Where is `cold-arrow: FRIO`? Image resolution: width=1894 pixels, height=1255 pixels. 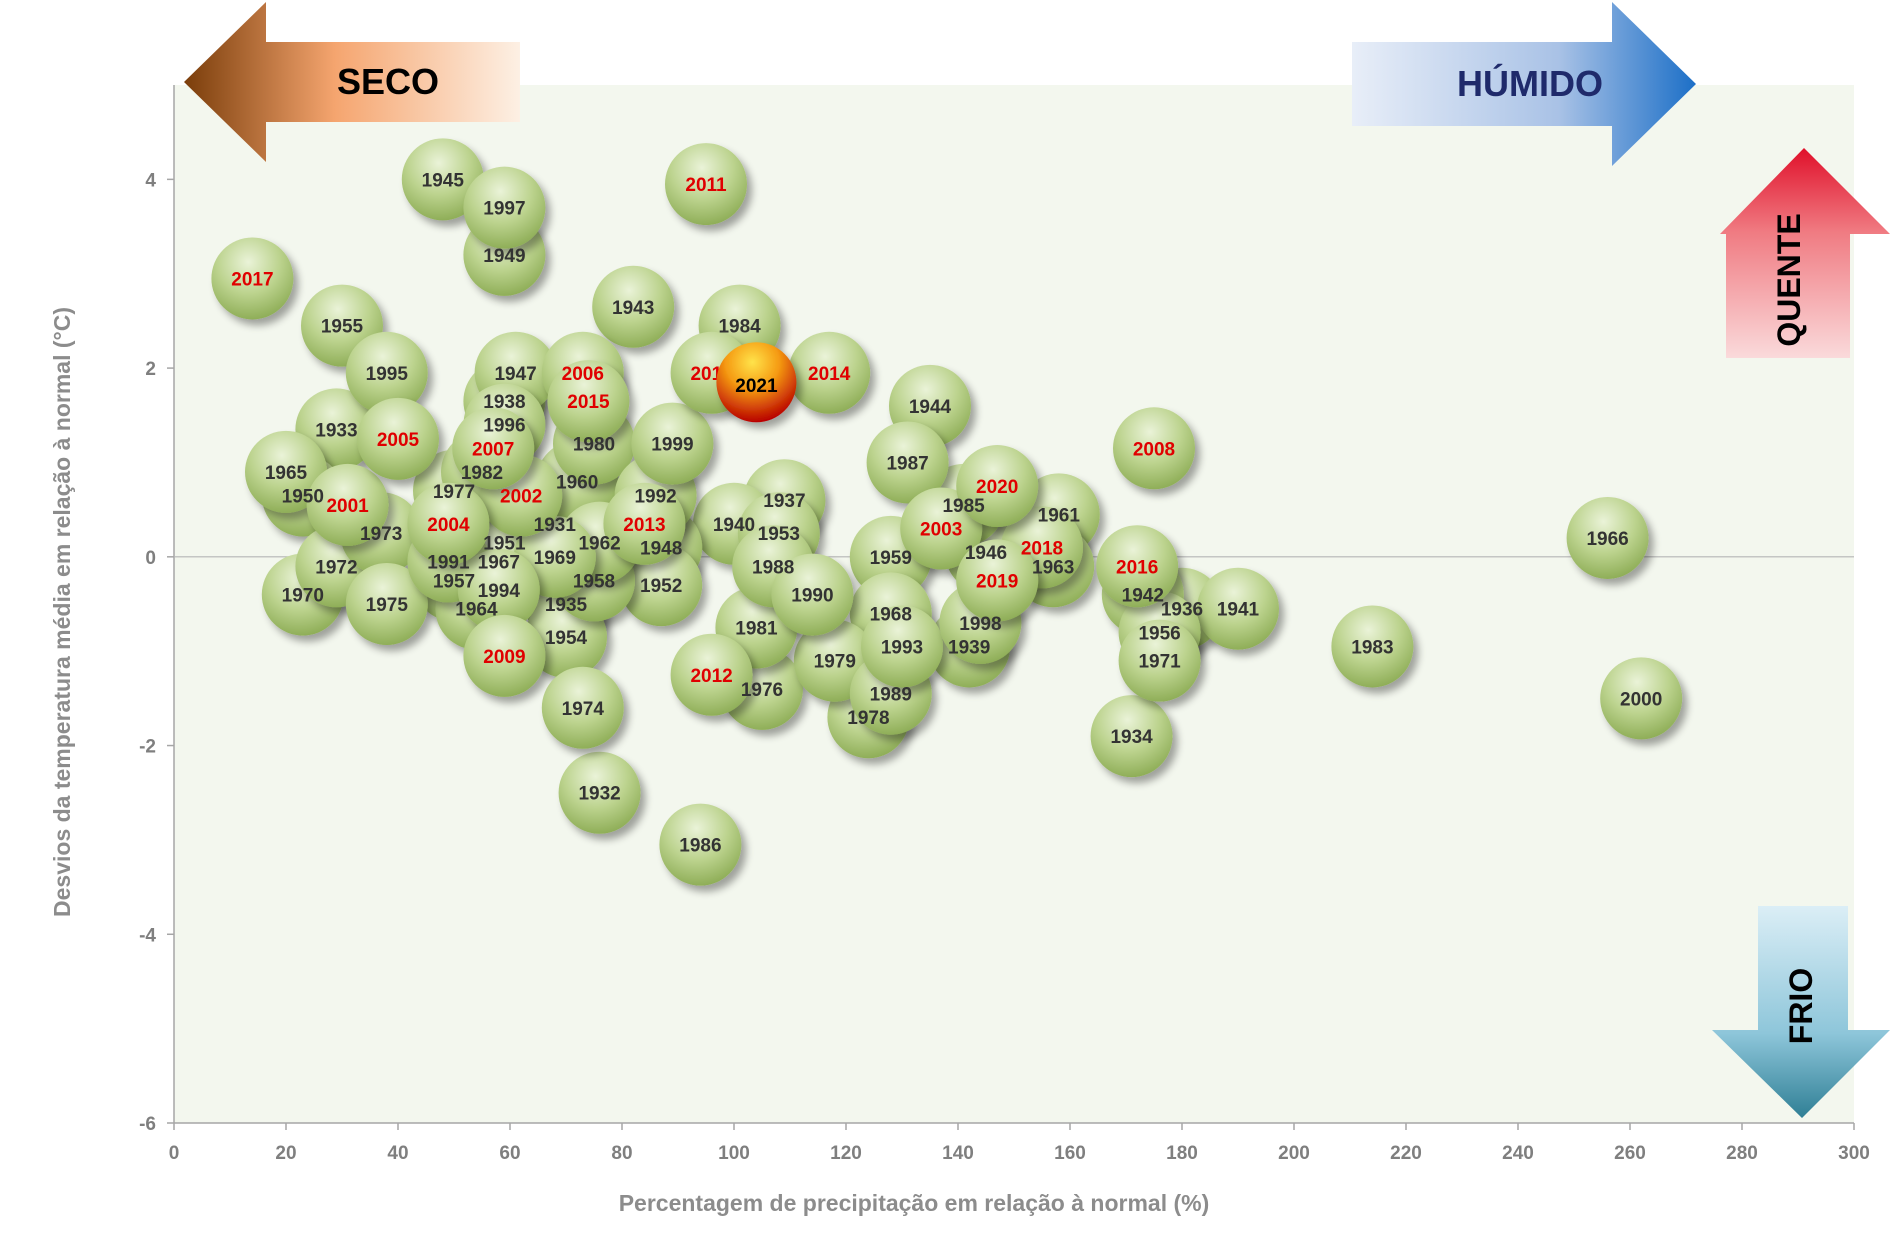
cold-arrow: FRIO is located at coordinates (1801, 1012).